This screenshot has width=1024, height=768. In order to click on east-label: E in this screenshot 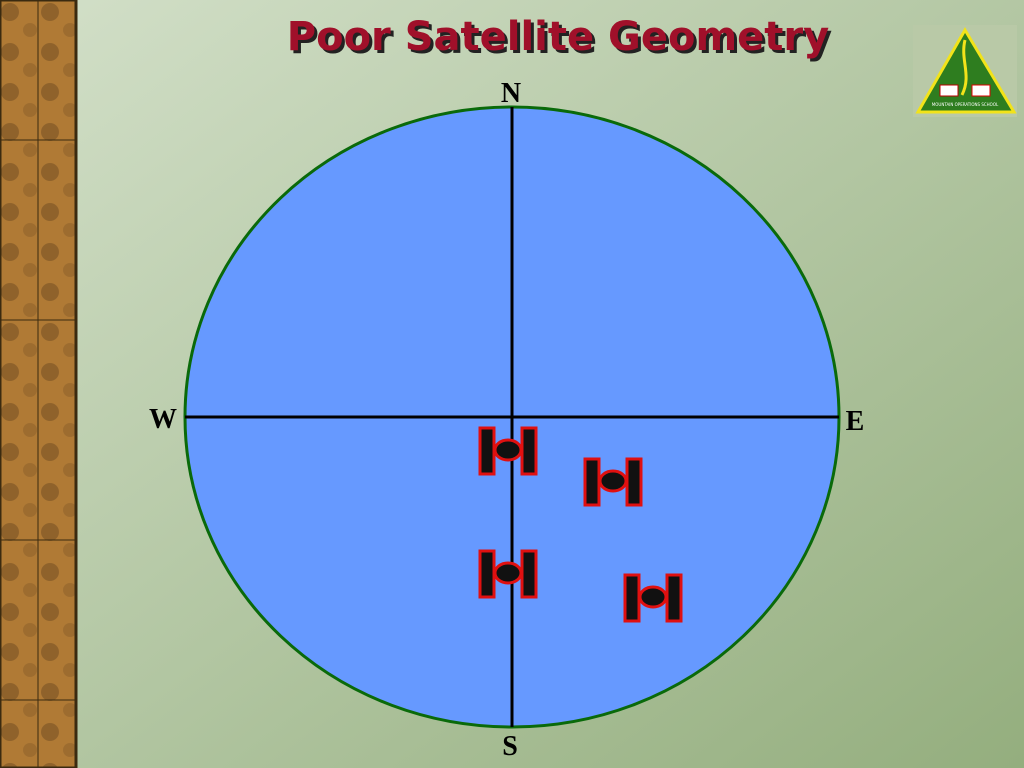, I will do `click(855, 421)`.